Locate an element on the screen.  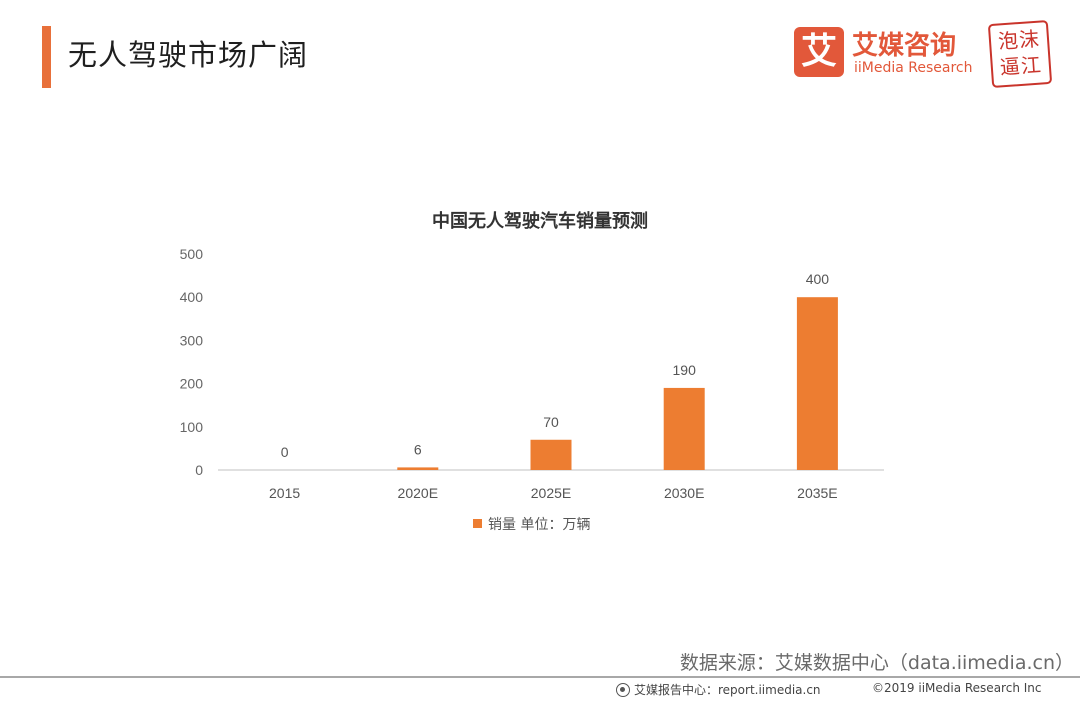
report-center-icon is located at coordinates (623, 690).